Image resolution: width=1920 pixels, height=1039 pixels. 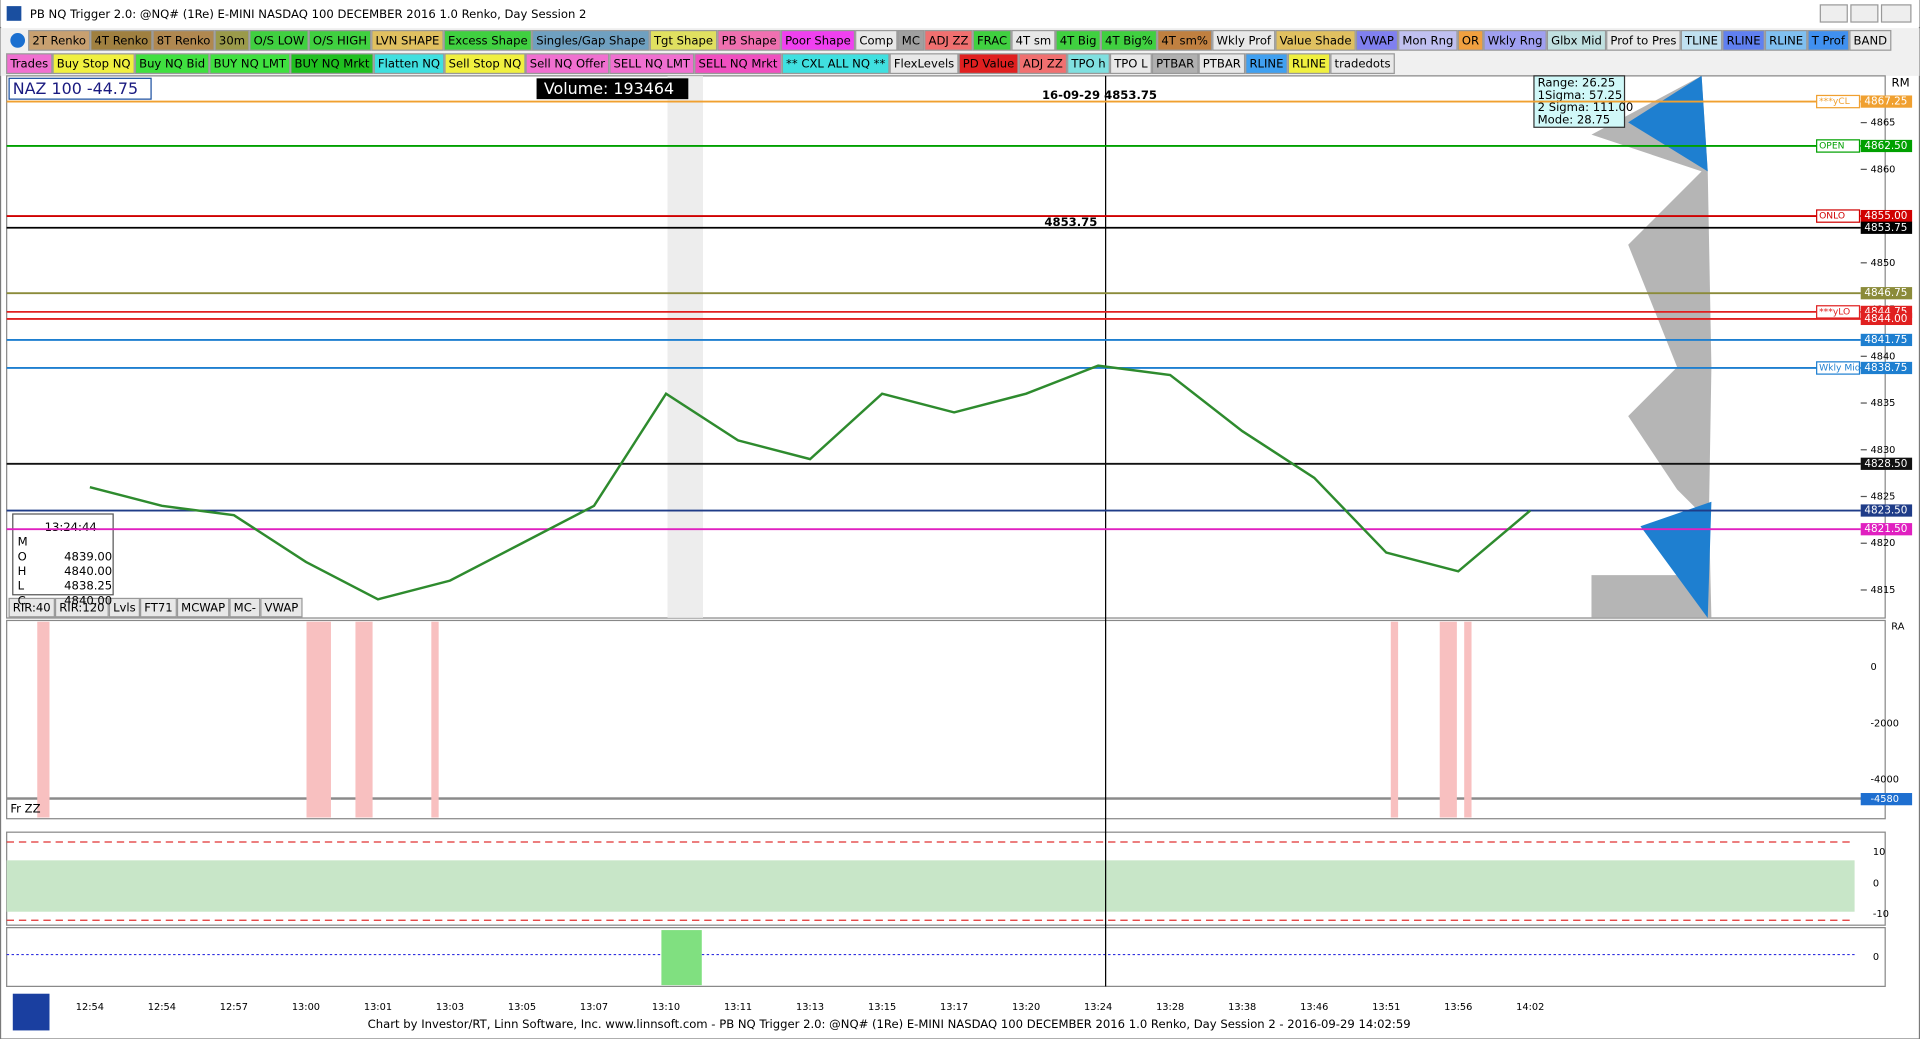 I want to click on toolbar-button-label: VWAP, so click(x=1377, y=40).